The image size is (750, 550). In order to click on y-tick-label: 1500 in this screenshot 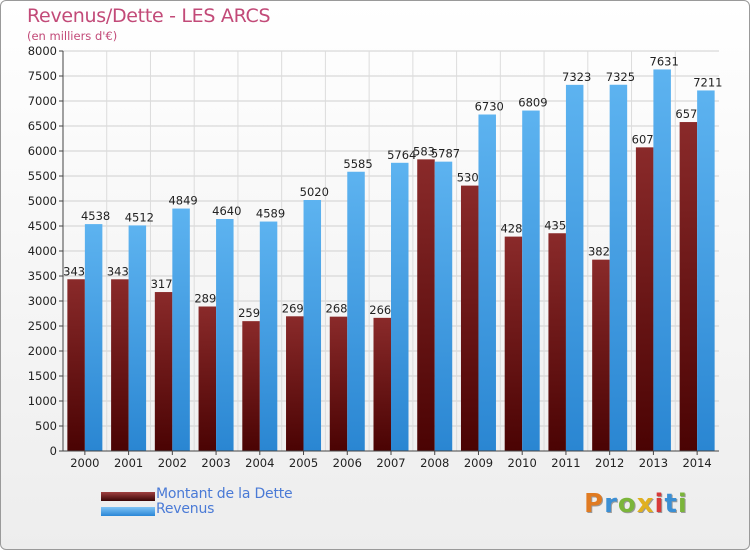, I will do `click(42, 376)`.